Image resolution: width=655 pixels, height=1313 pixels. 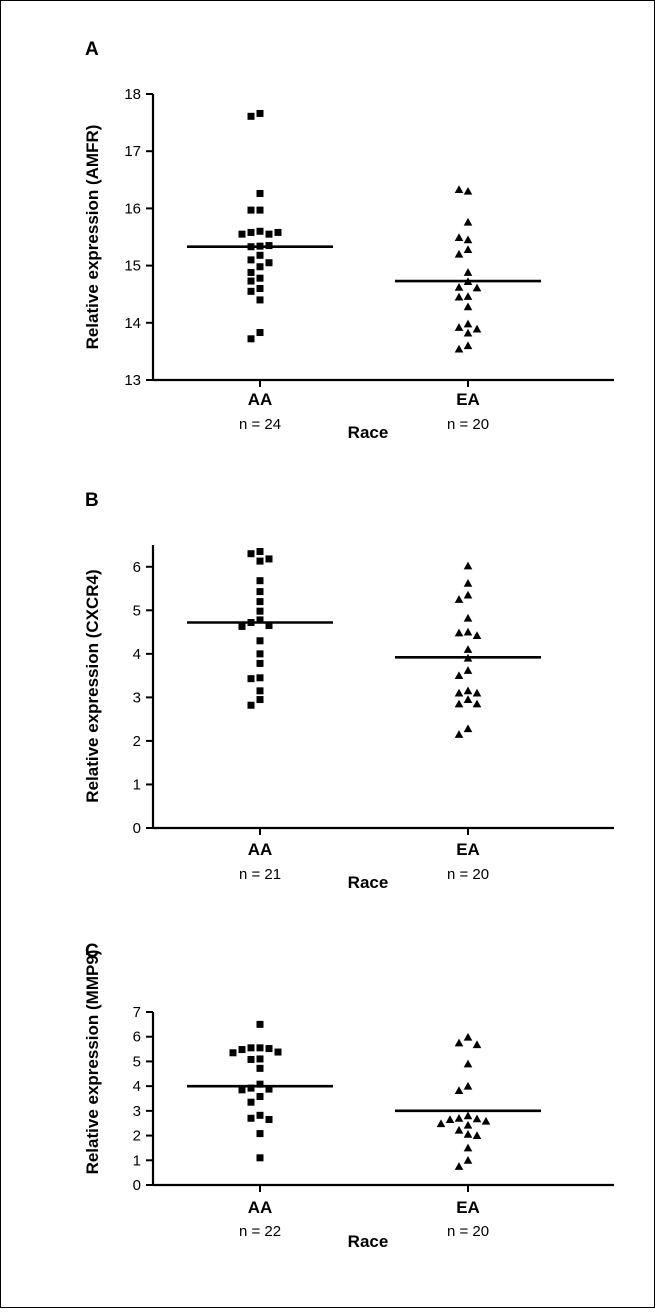 What do you see at coordinates (137, 1012) in the screenshot?
I see `y-tick-label: 7` at bounding box center [137, 1012].